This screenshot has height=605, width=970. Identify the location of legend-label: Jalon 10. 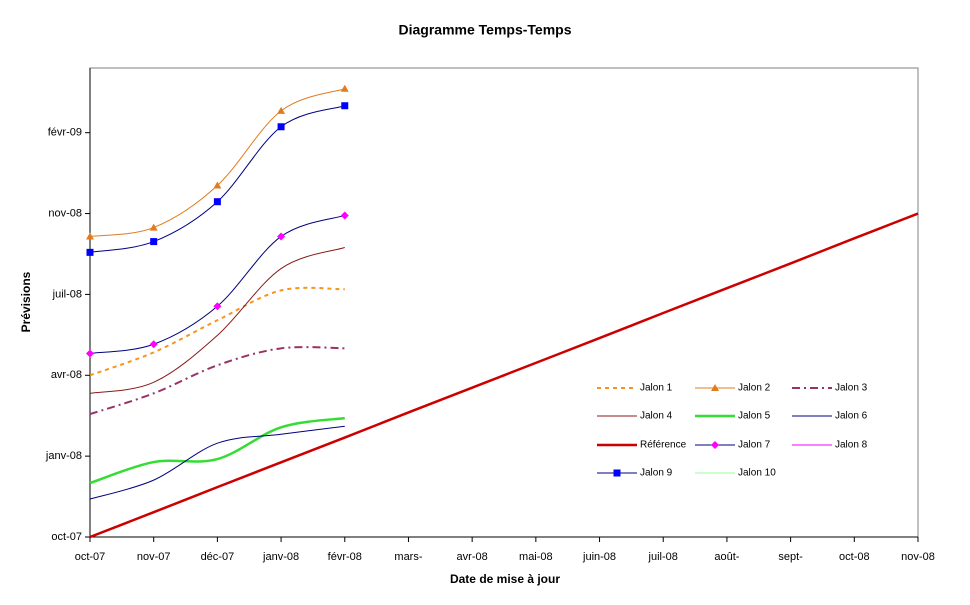
(757, 473).